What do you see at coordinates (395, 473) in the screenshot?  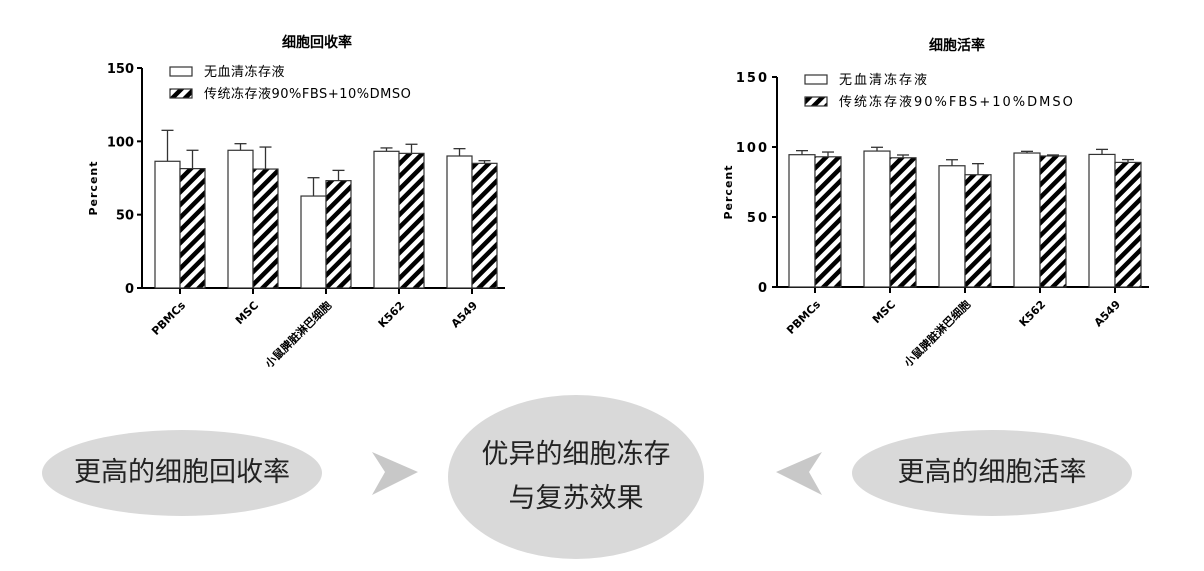 I see `arrow-right-icon` at bounding box center [395, 473].